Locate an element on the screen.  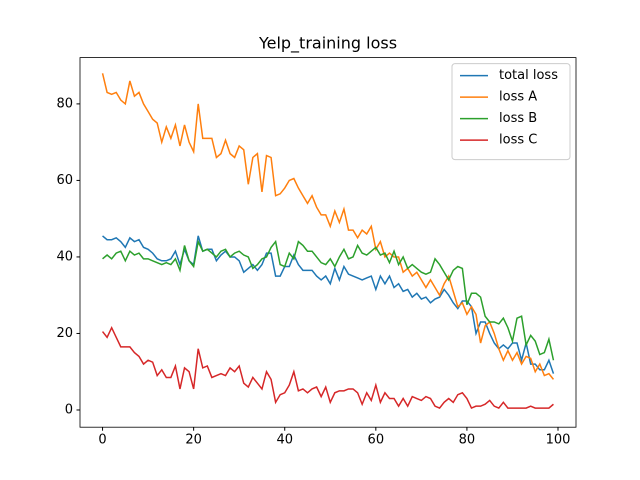
x-tick-label: 80 is located at coordinates (467, 440).